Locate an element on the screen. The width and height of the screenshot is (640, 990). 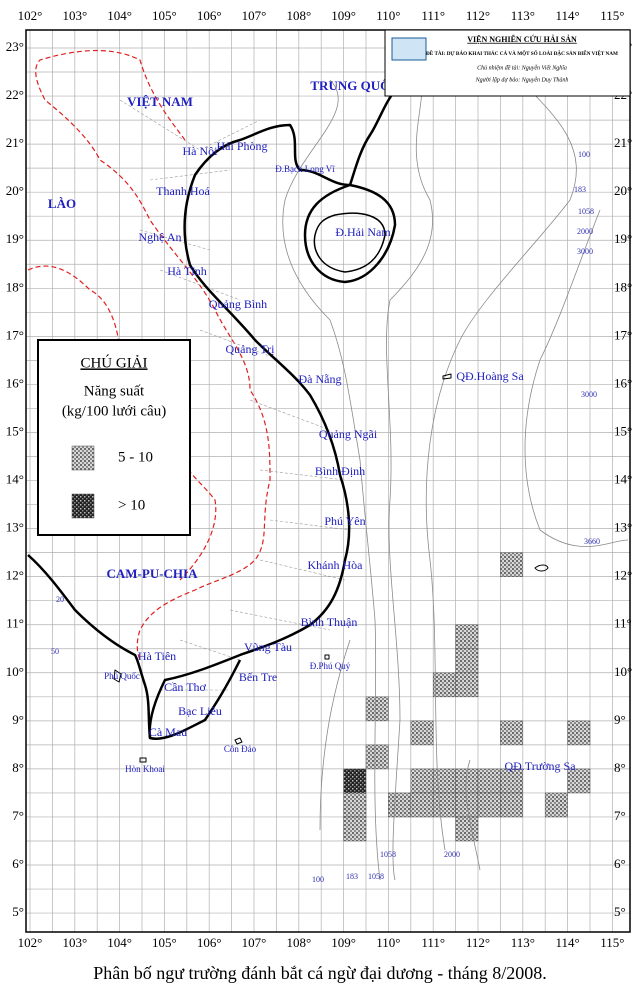
lat-label: 6° is located at coordinates (620, 863).